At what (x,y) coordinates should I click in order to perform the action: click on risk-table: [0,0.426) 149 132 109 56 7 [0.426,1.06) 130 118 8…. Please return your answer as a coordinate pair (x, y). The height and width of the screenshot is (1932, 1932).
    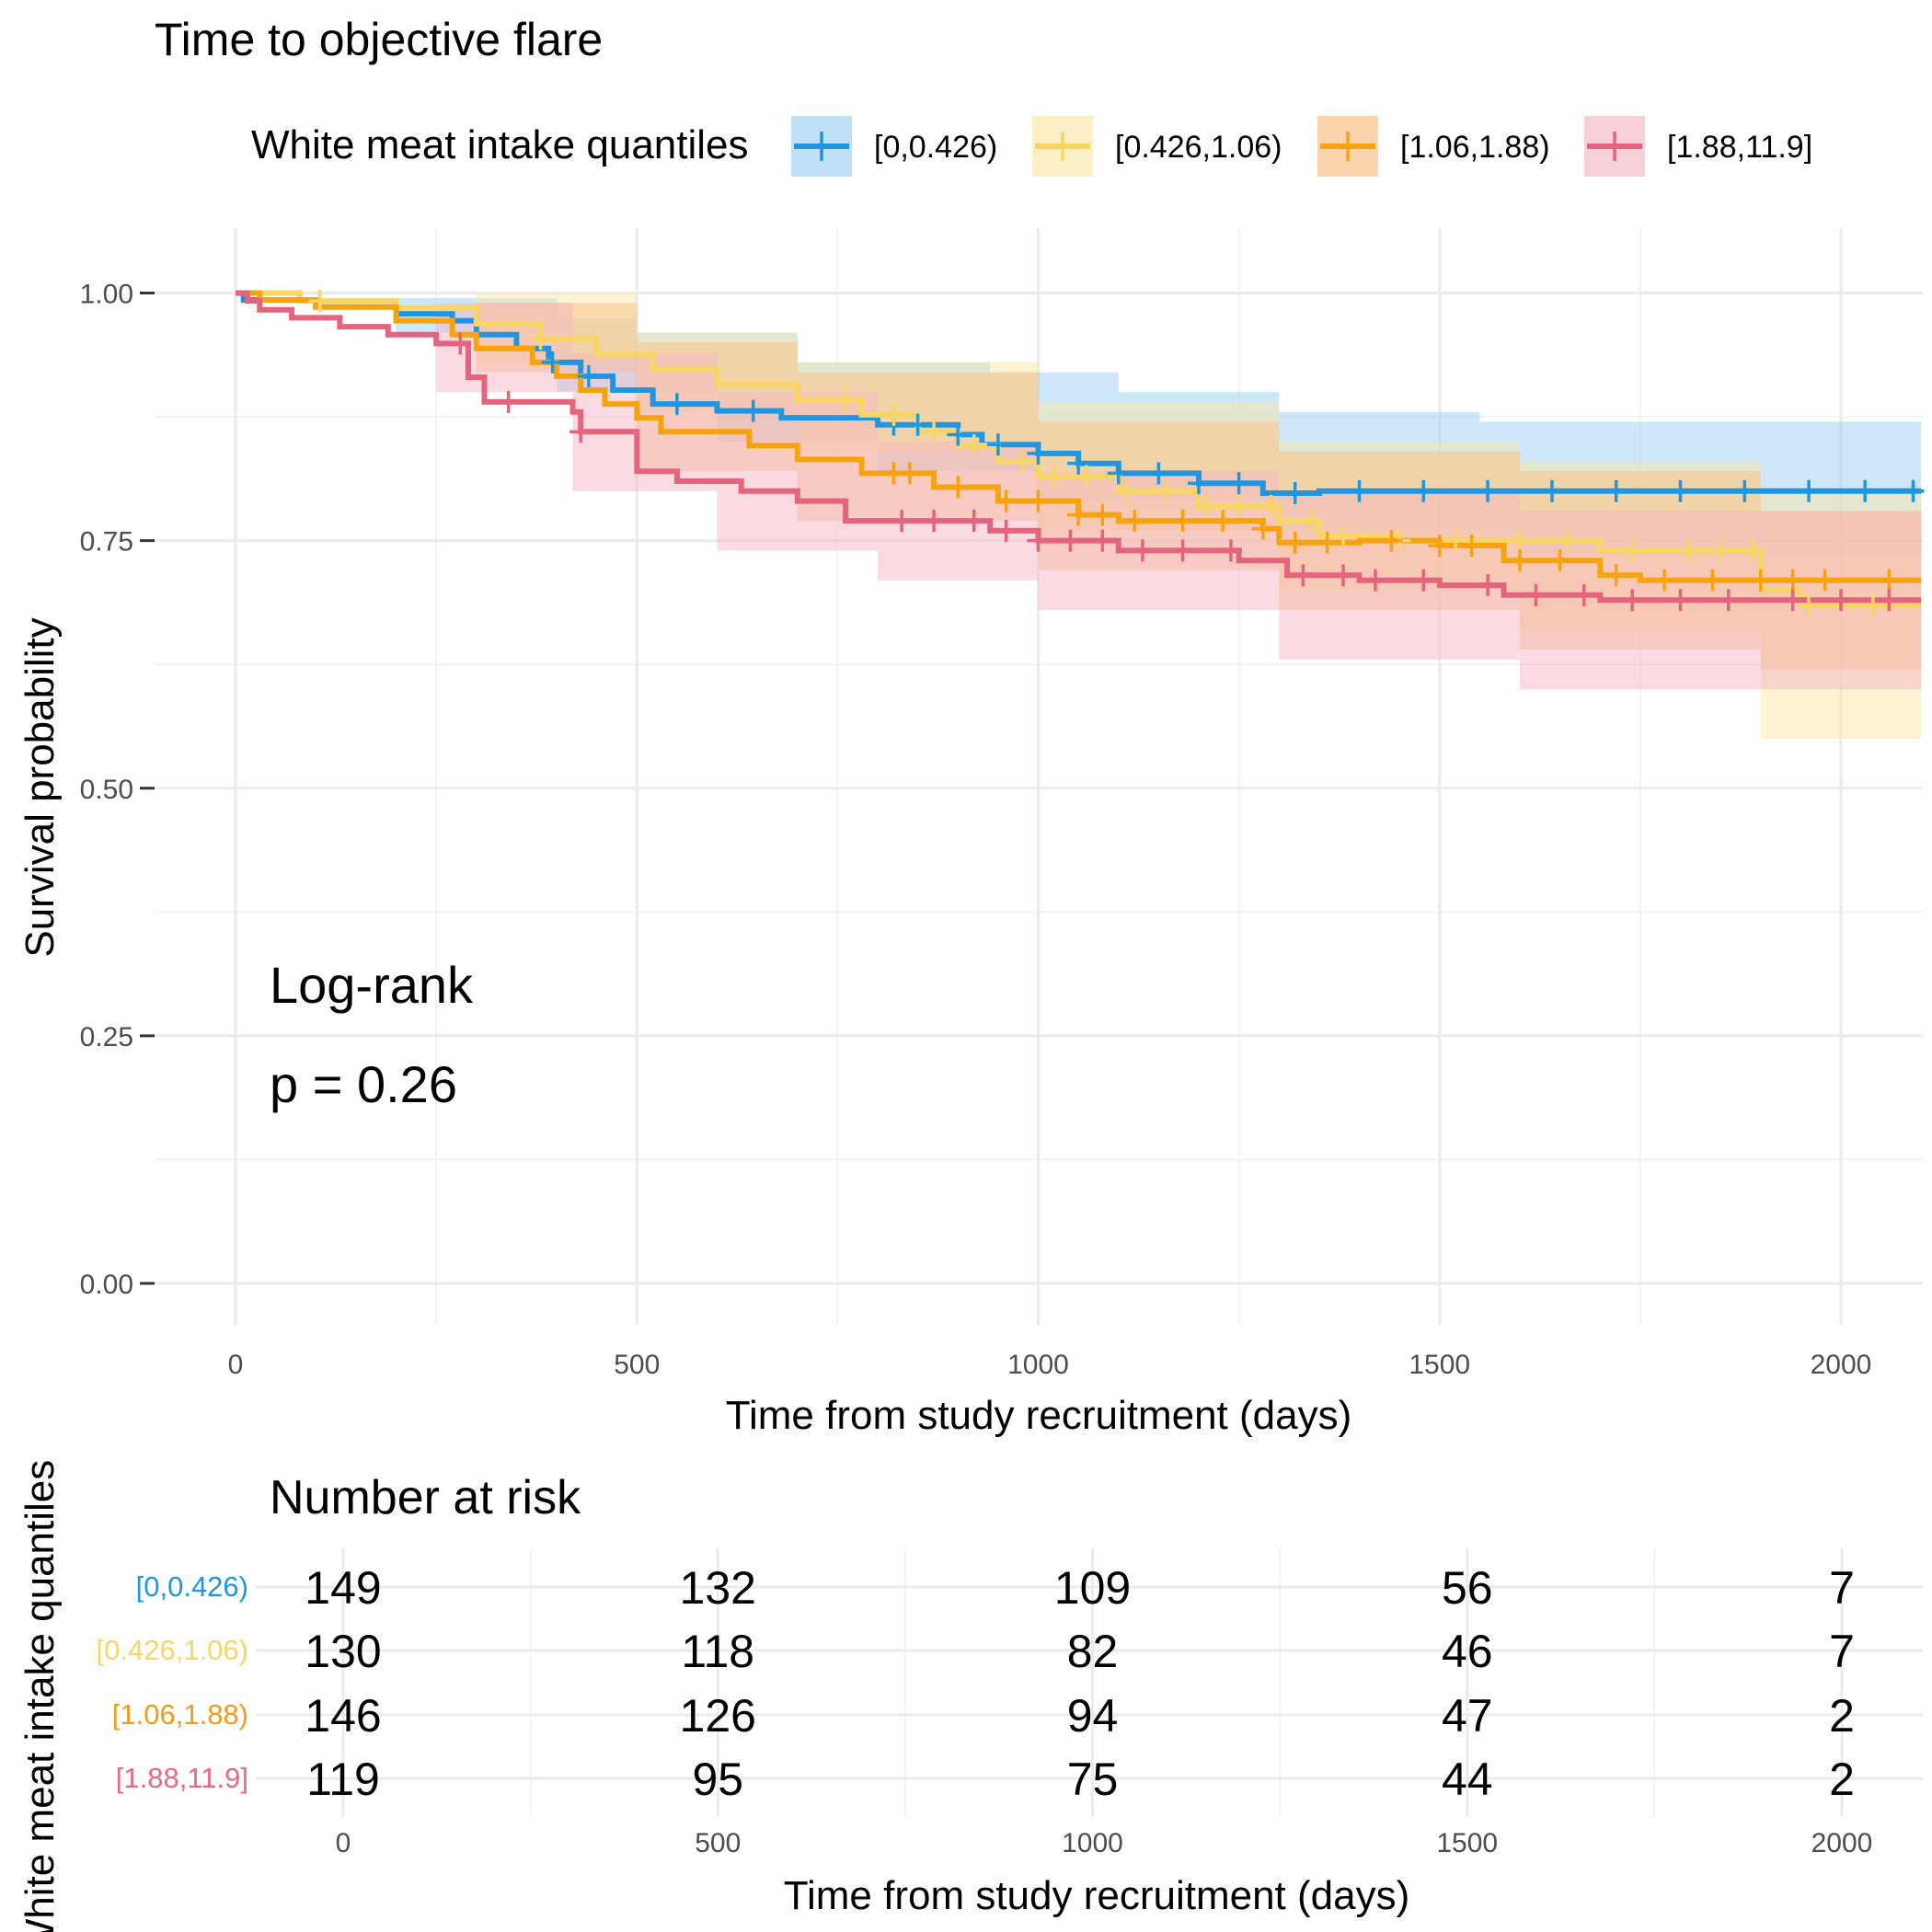
    Looking at the image, I should click on (976, 1683).